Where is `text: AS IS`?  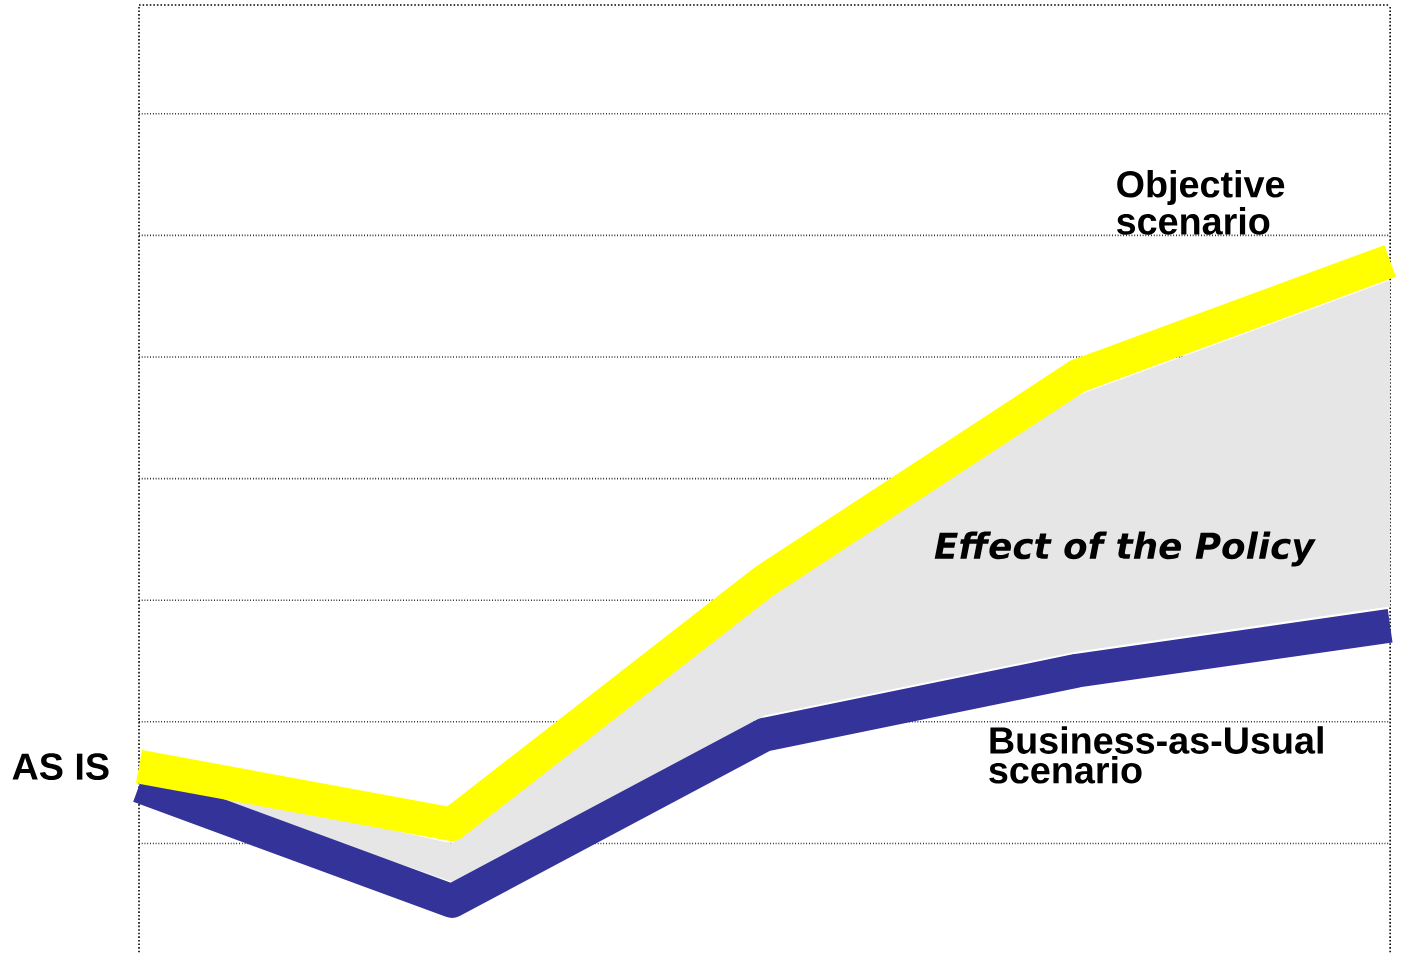 text: AS IS is located at coordinates (60, 766).